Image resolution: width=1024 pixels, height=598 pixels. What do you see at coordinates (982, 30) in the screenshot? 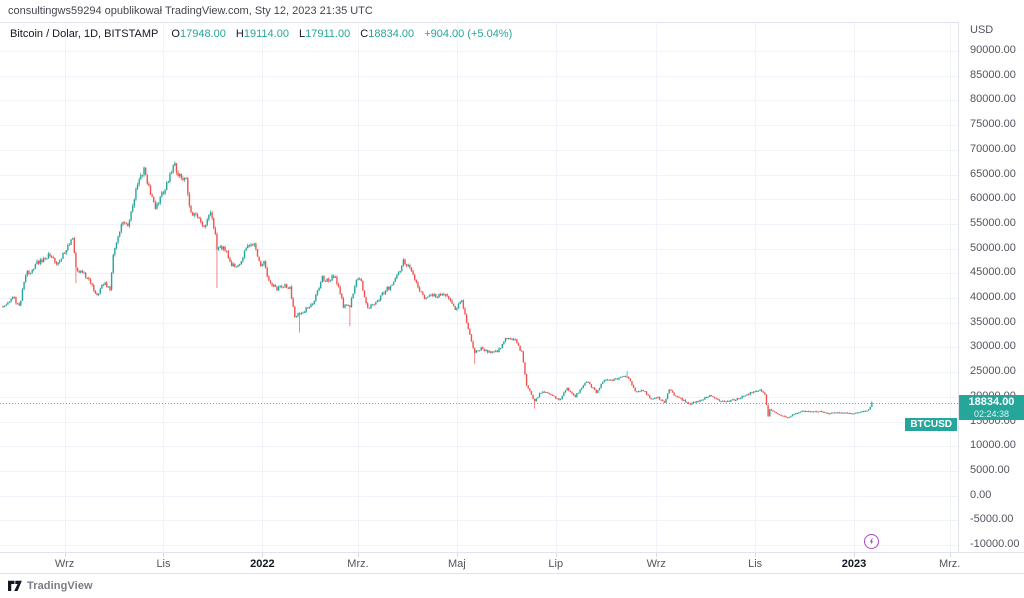
I see `price-axis-currency: USD` at bounding box center [982, 30].